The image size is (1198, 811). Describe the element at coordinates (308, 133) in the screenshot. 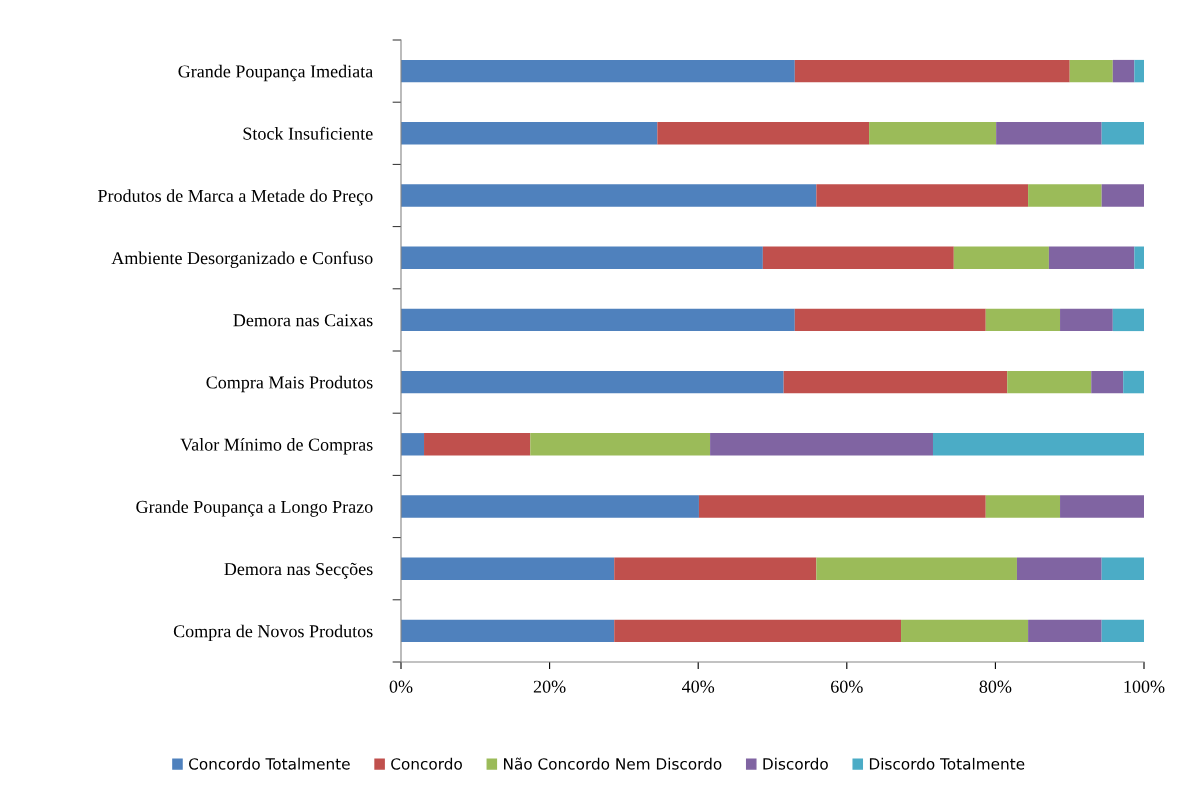

I see `y-tick-label: Stock Insuficiente` at that location.